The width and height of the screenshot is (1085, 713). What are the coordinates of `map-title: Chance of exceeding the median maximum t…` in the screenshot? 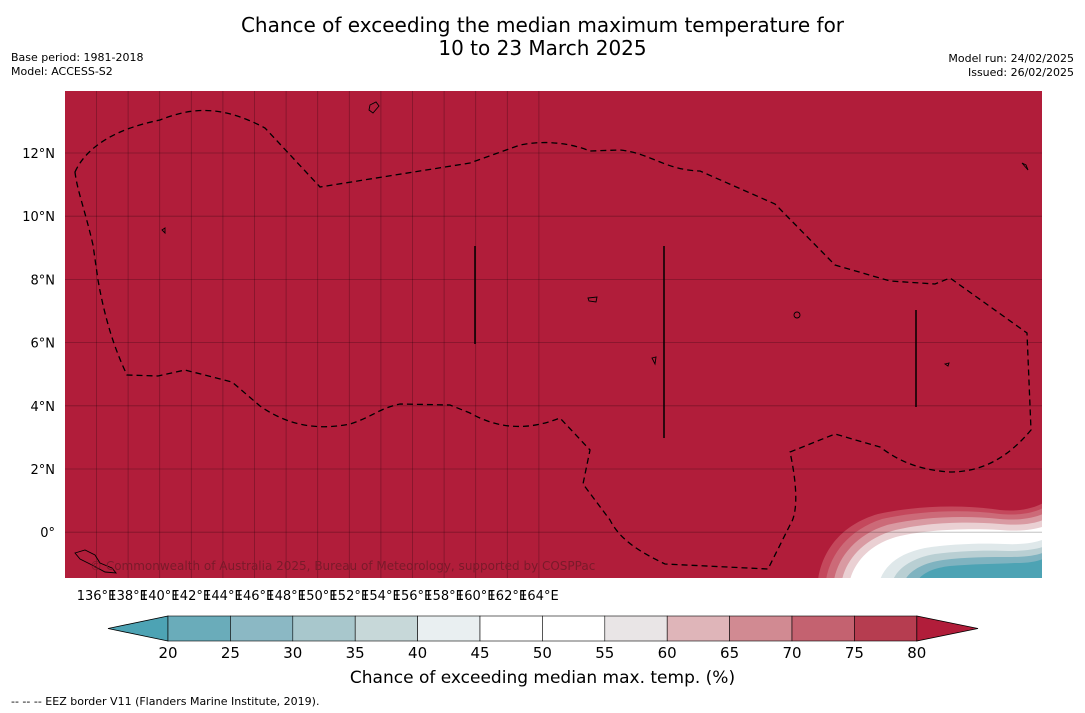 It's located at (542, 37).